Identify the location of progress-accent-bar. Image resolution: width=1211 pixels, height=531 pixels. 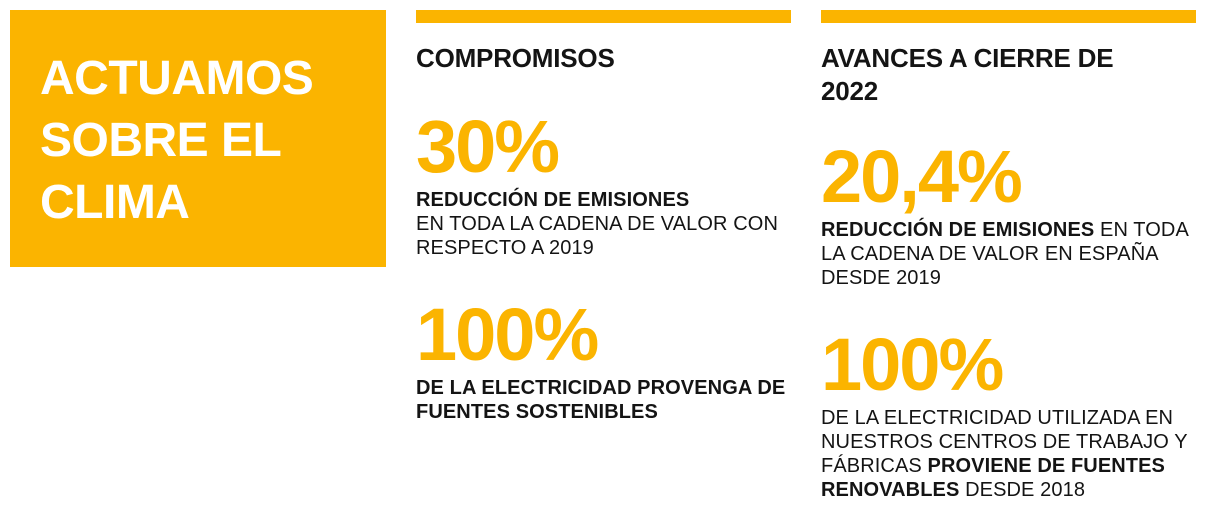
(1008, 16).